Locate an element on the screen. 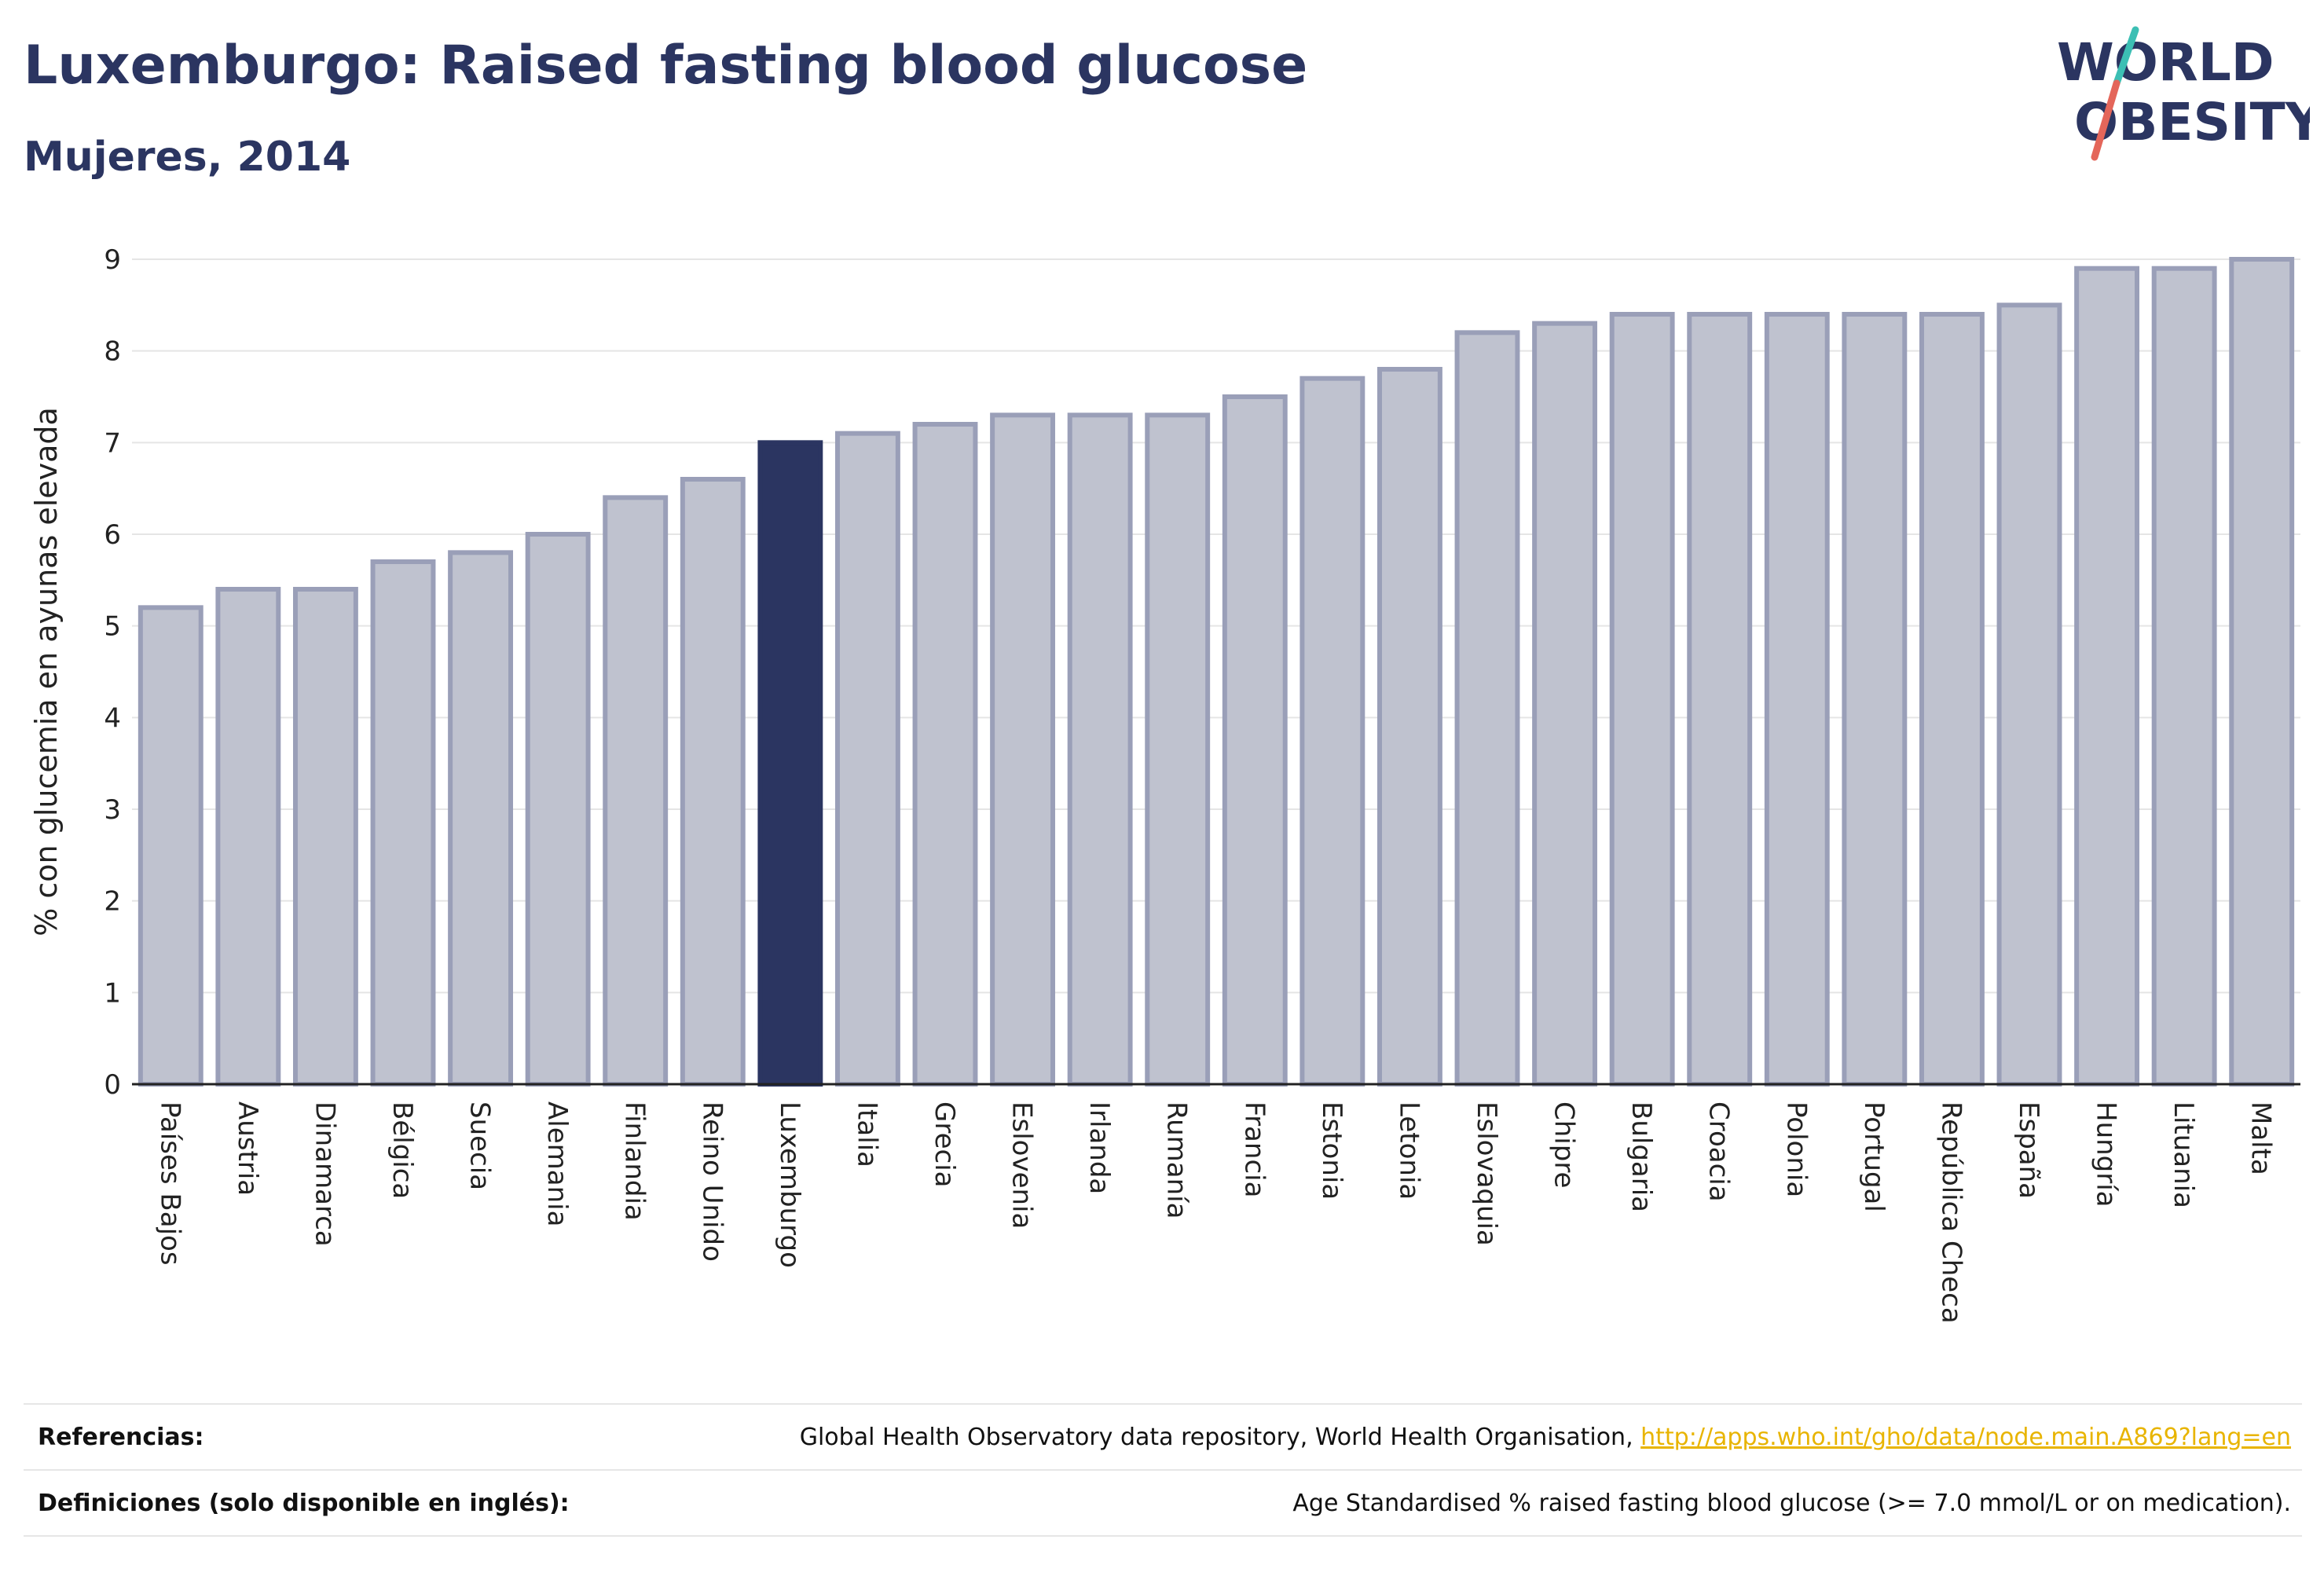 The width and height of the screenshot is (2324, 1576). y-tick-label: 5 is located at coordinates (112, 627).